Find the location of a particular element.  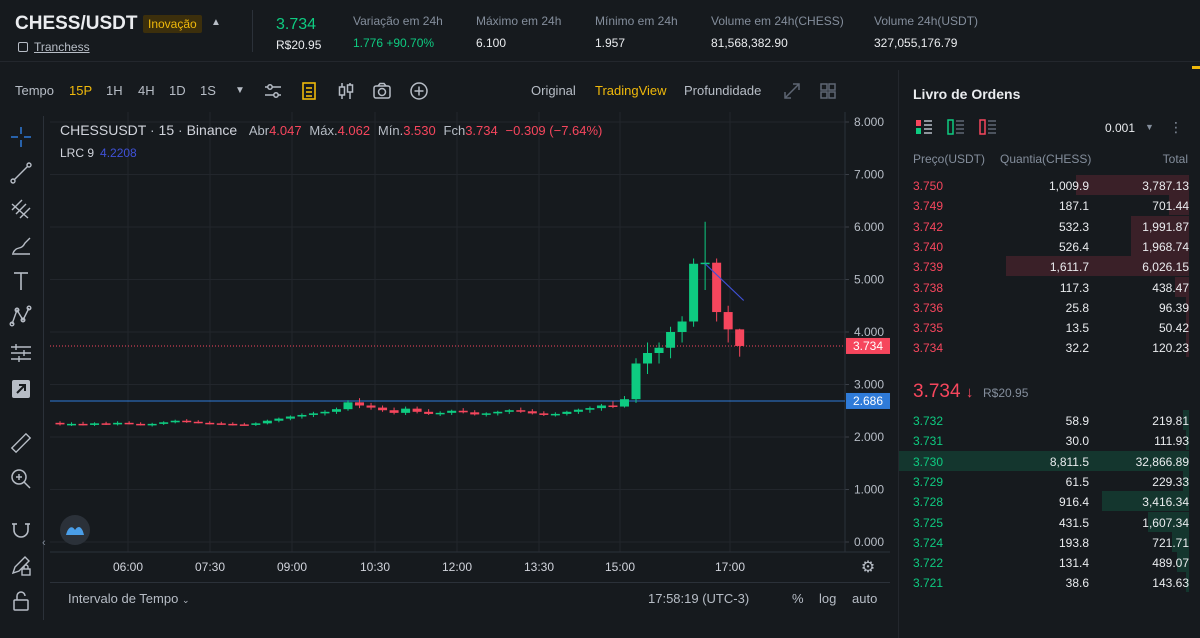

camera-icon is located at coordinates (382, 91).